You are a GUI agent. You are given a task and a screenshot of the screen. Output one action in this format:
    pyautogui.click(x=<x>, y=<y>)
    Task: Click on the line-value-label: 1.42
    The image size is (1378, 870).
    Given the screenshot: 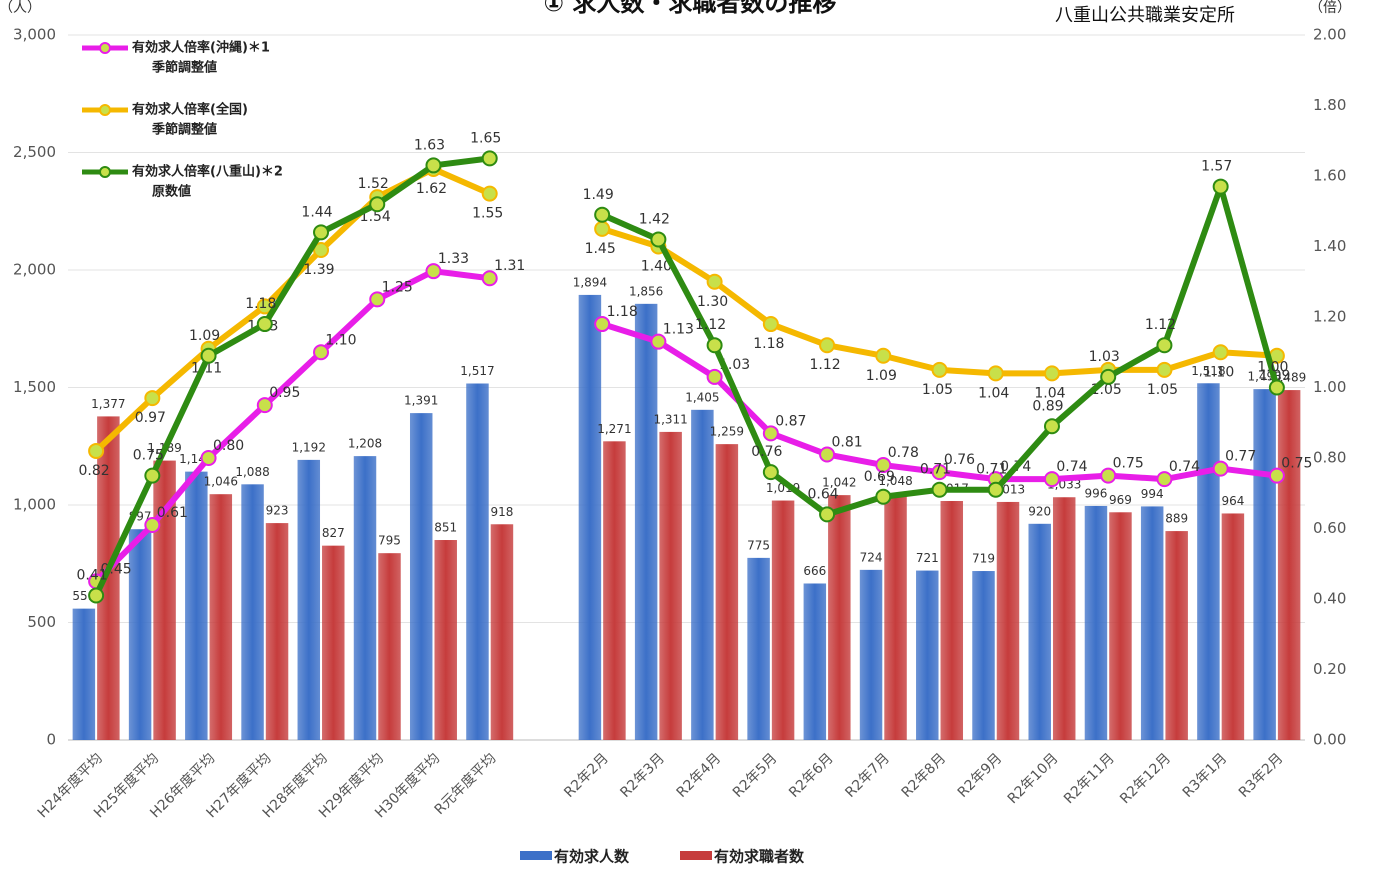 What is the action you would take?
    pyautogui.click(x=654, y=219)
    